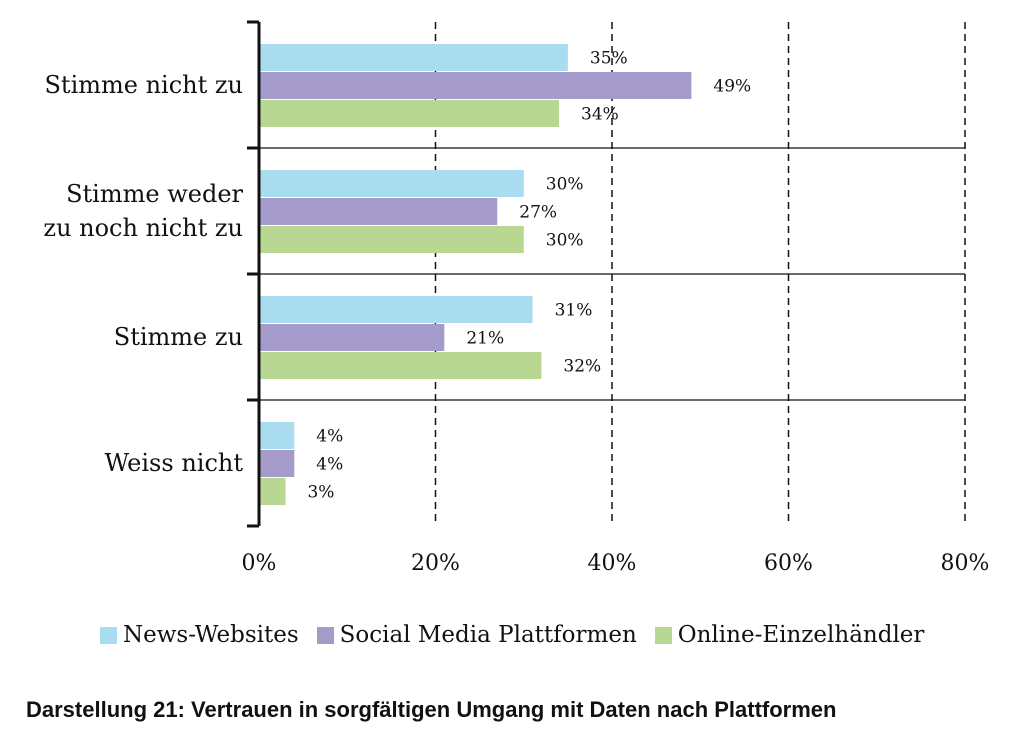 The width and height of the screenshot is (1015, 742). Describe the element at coordinates (409, 113) in the screenshot. I see `bar-s2-c0` at that location.